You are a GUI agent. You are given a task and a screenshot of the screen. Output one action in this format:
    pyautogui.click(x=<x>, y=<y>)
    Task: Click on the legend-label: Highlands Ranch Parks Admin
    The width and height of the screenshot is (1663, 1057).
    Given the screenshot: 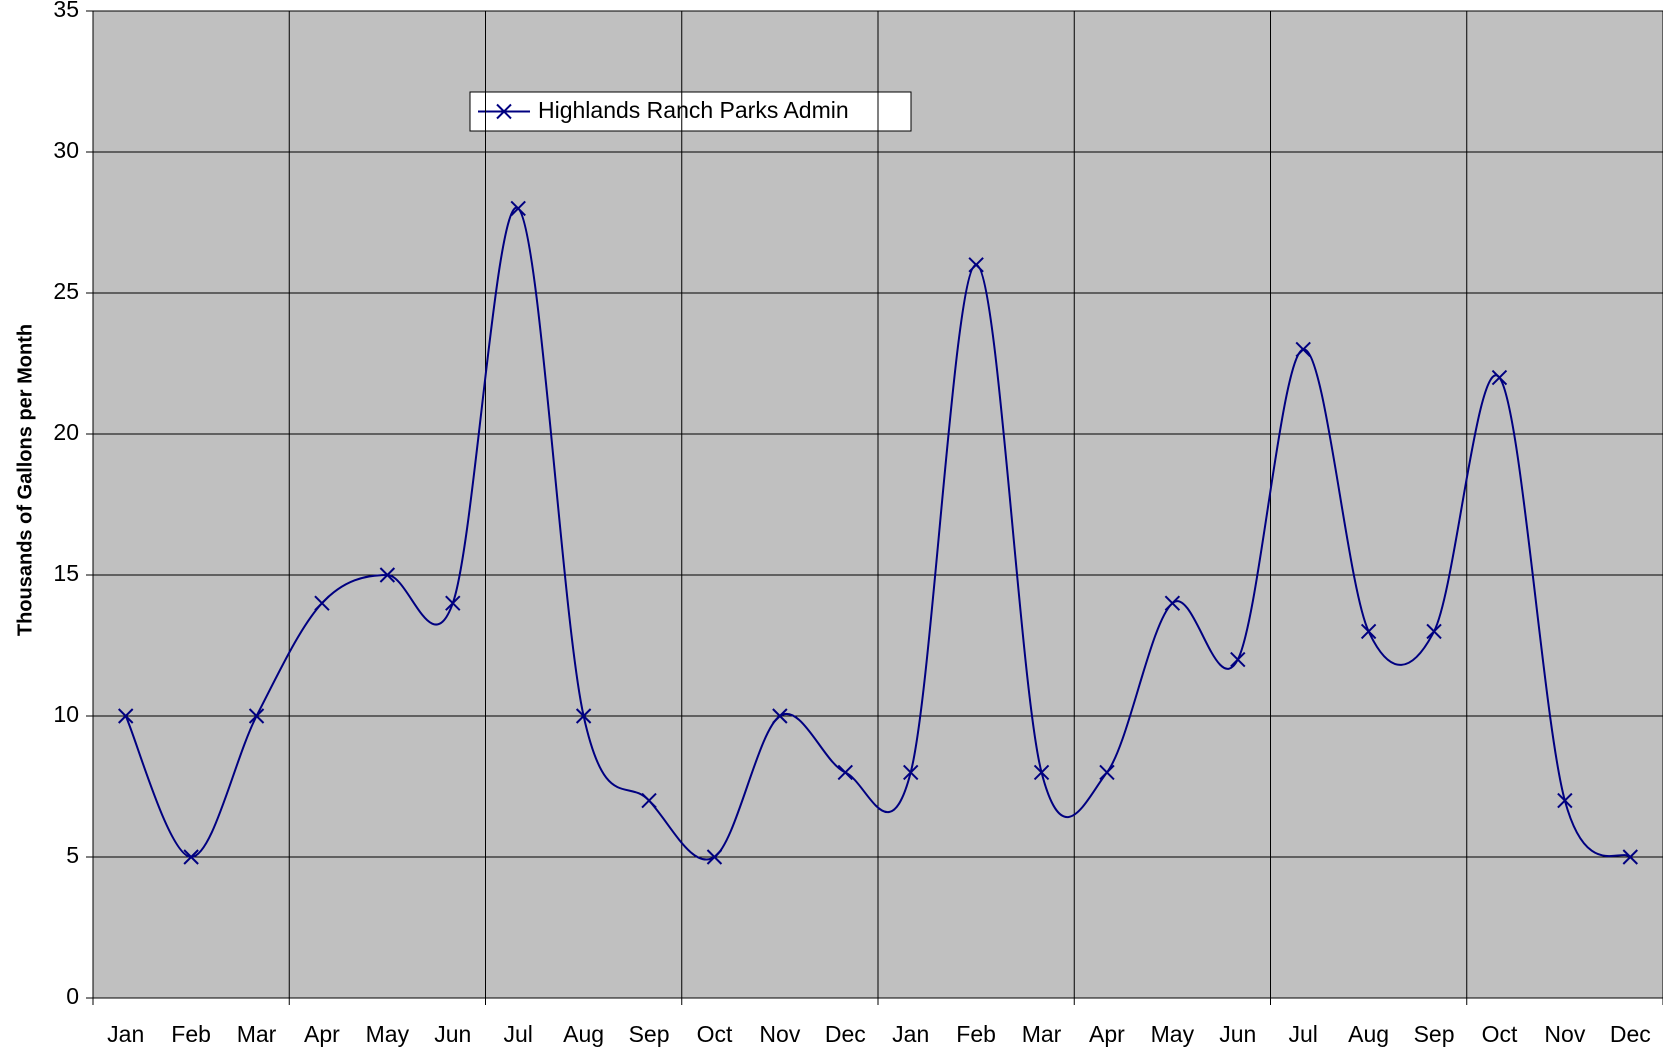 What is the action you would take?
    pyautogui.click(x=693, y=110)
    